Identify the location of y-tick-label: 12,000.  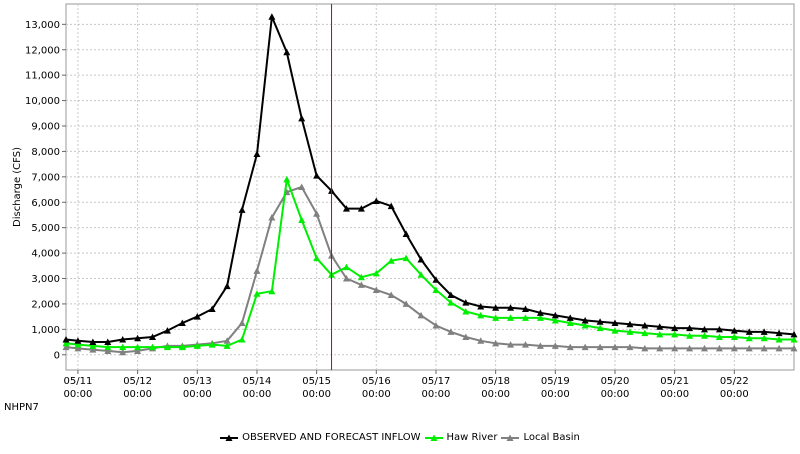
(42, 50).